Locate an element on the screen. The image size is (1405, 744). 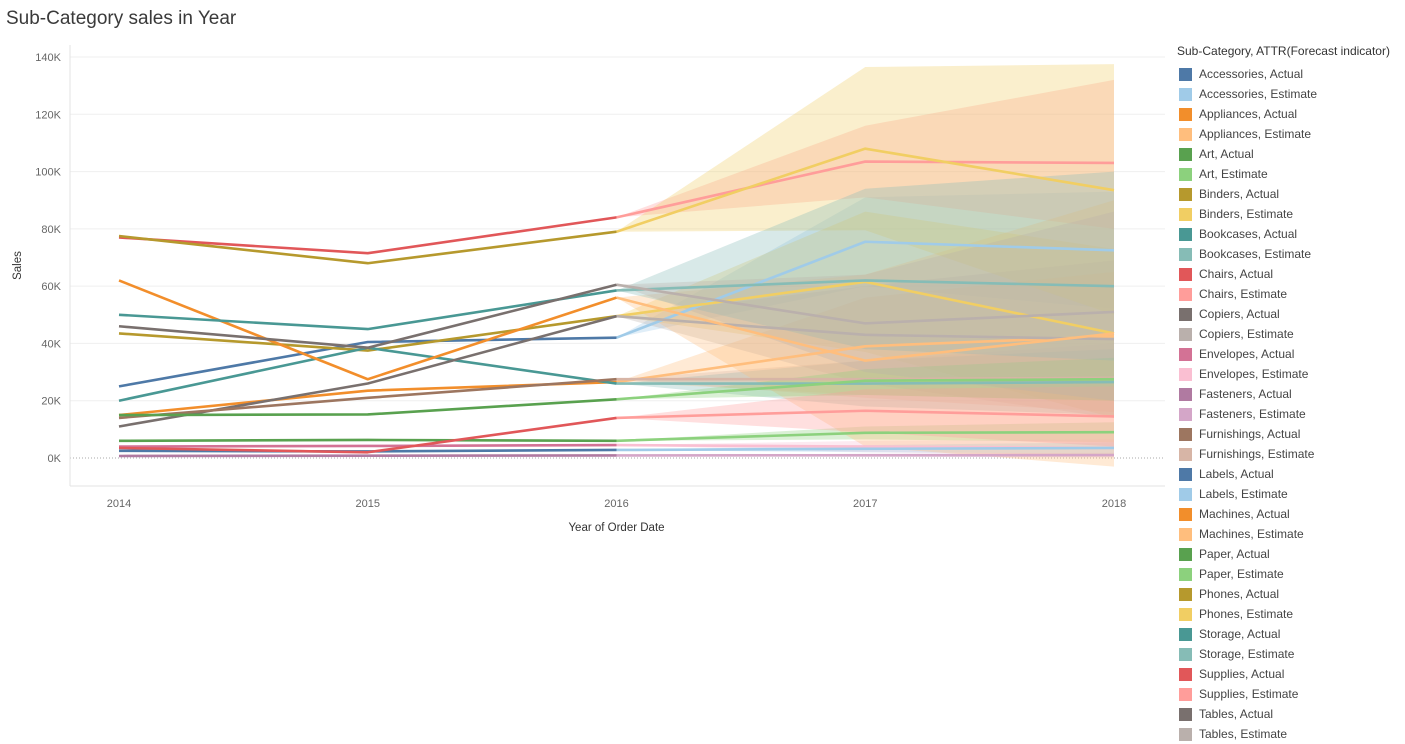
legend-label: Supplies, Actual is located at coordinates (1241, 674).